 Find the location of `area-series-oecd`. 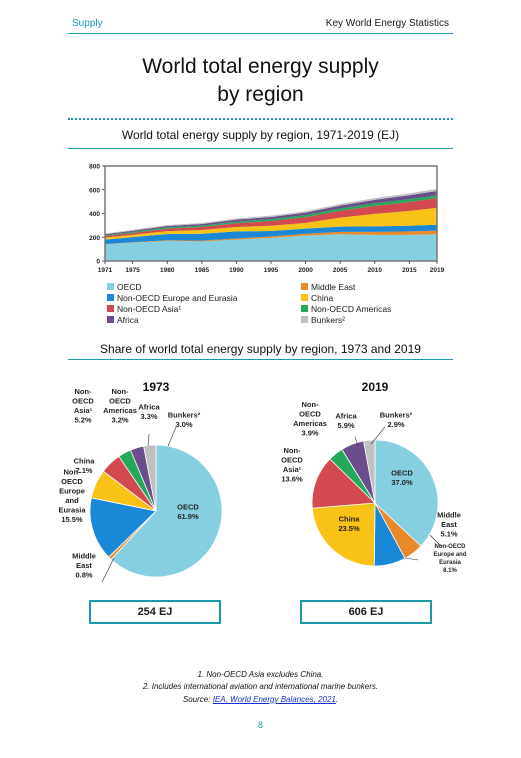

area-series-oecd is located at coordinates (271, 247).